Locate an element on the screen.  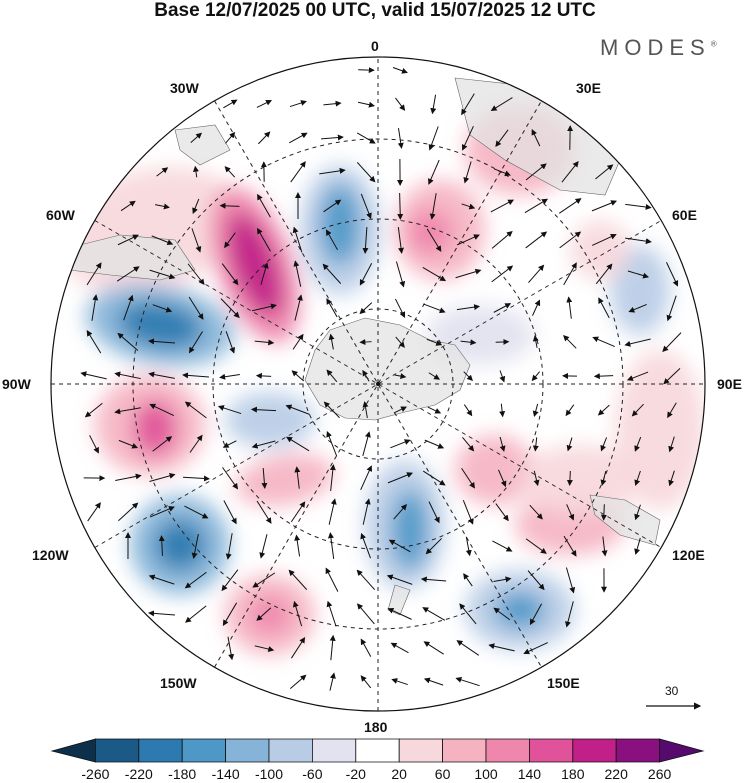
registered-mark: ® is located at coordinates (713, 44).